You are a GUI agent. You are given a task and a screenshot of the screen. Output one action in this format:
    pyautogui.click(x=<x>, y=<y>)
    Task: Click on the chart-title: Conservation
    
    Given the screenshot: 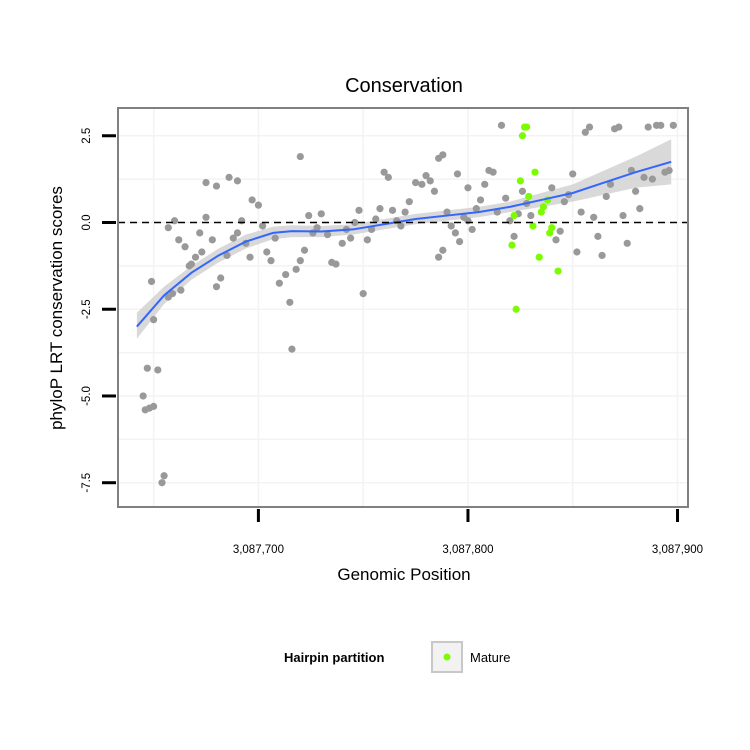 What is the action you would take?
    pyautogui.click(x=404, y=86)
    